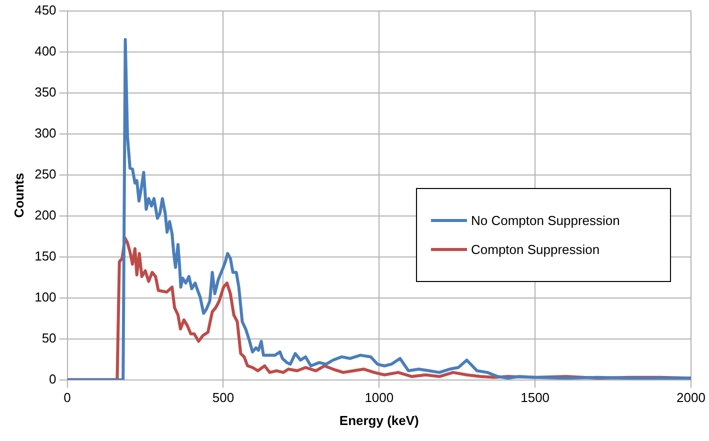 This screenshot has height=441, width=709. Describe the element at coordinates (49, 338) in the screenshot. I see `y-tick-label: 50` at that location.